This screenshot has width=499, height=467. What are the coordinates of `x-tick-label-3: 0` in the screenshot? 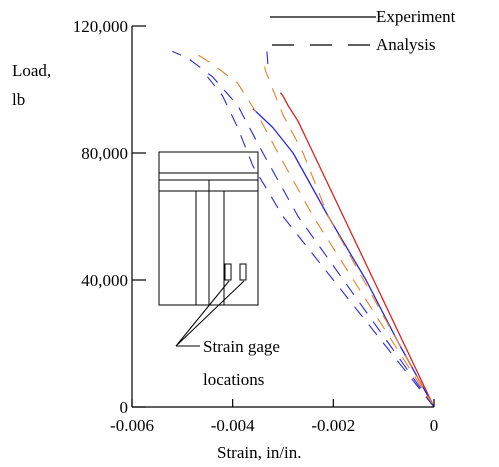 It's located at (434, 425).